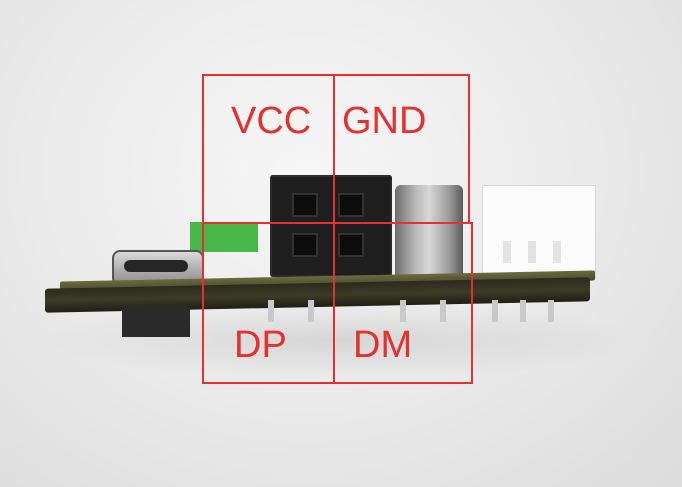 This screenshot has width=682, height=487. Describe the element at coordinates (351, 205) in the screenshot. I see `pin-hole-gnd` at that location.